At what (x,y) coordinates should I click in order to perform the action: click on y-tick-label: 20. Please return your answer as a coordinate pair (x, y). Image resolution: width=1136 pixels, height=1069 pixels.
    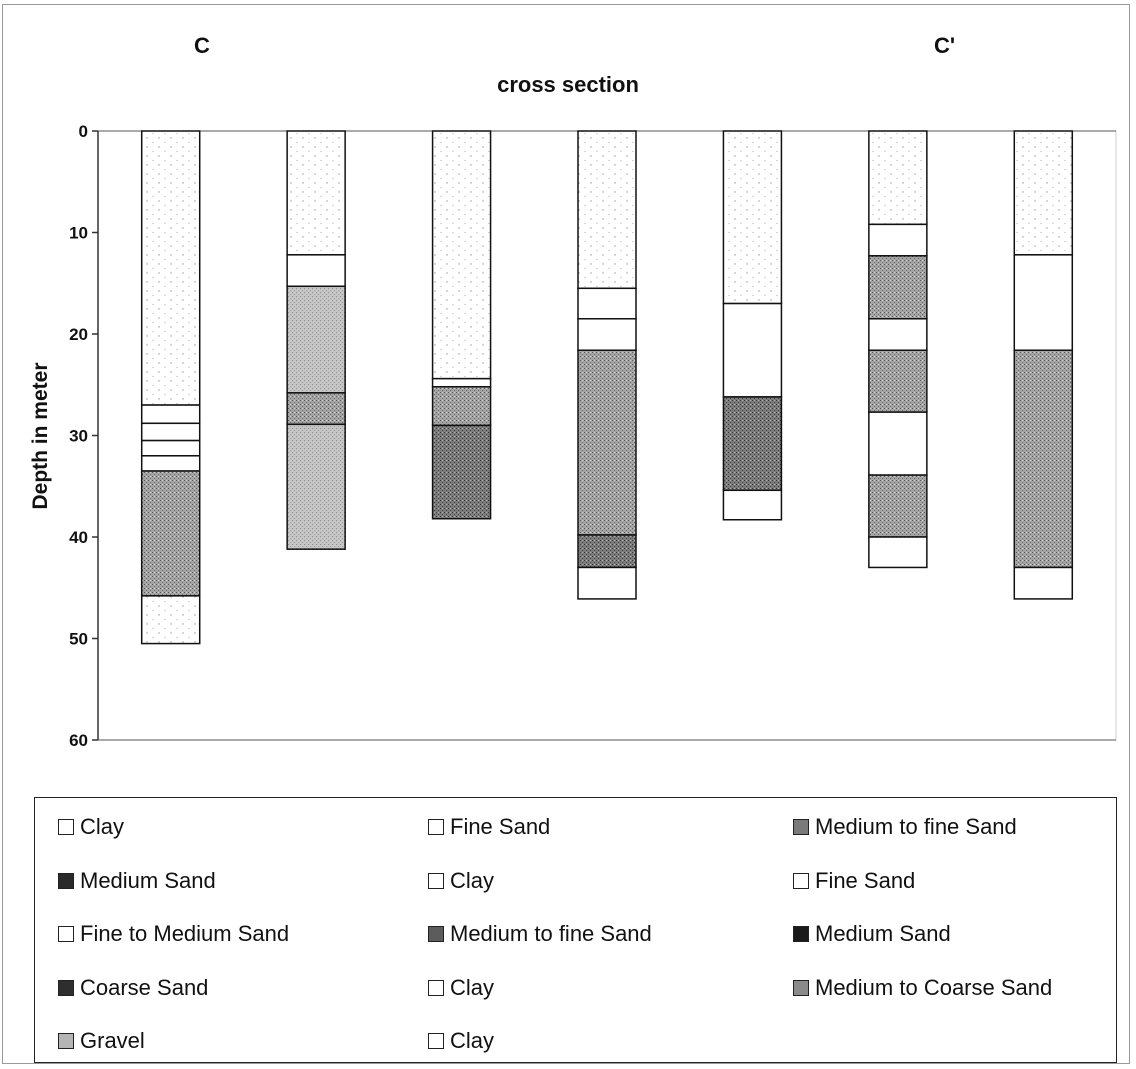
    Looking at the image, I should click on (78, 334).